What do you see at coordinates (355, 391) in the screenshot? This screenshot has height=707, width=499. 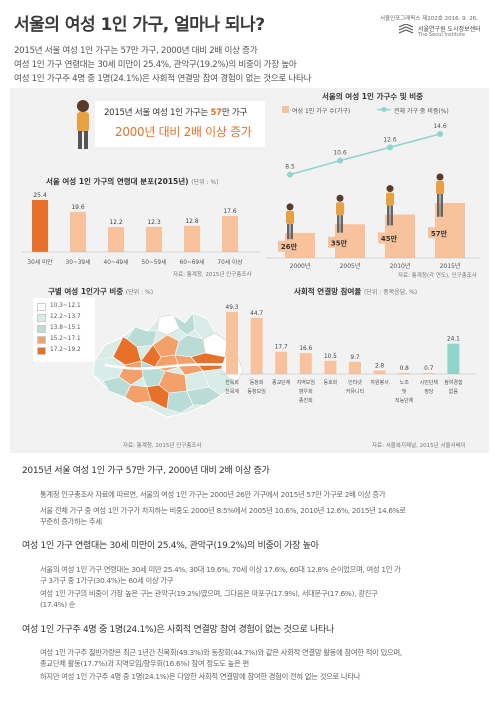 I see `social-label: 커뮤니티` at bounding box center [355, 391].